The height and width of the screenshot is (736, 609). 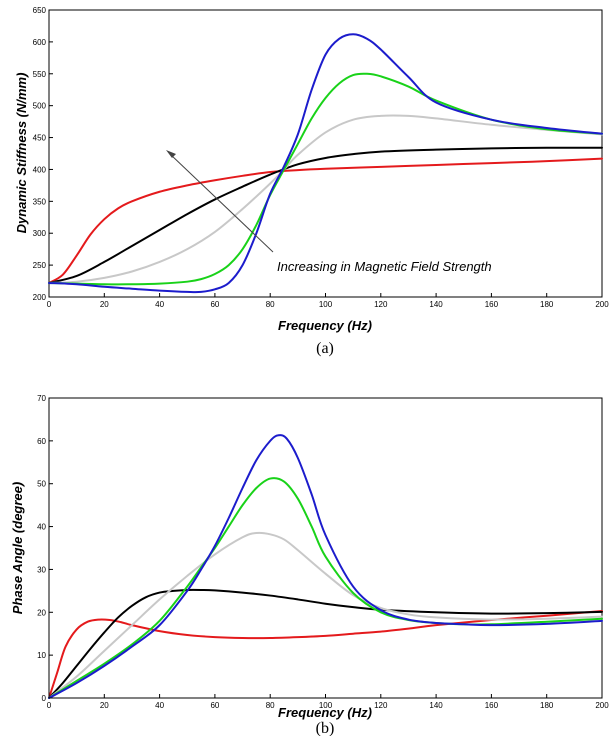 I want to click on chart-b-x-tick-label: 100, so click(x=326, y=705).